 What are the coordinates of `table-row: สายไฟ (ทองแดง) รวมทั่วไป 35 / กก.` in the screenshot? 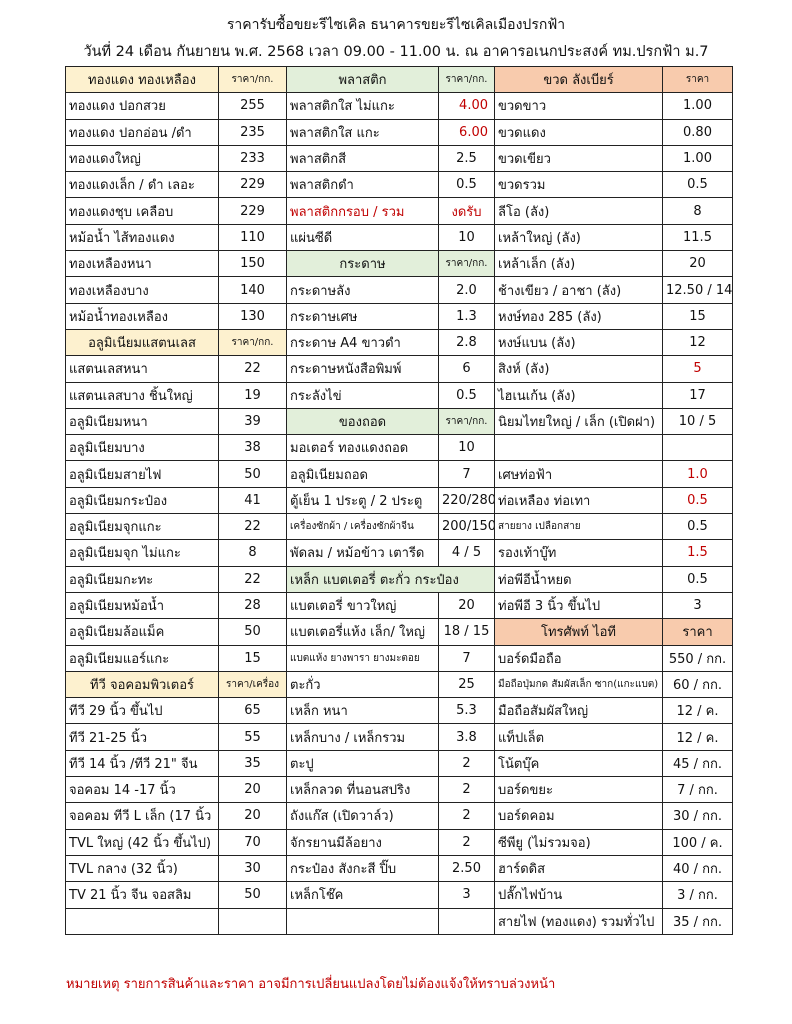 It's located at (399, 921).